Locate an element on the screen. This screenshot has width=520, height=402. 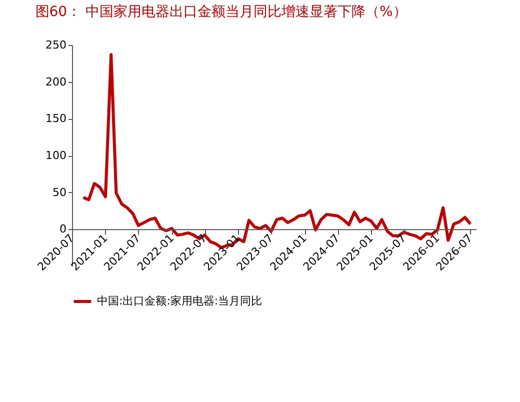
y-tick-label: 150 is located at coordinates (56, 119).